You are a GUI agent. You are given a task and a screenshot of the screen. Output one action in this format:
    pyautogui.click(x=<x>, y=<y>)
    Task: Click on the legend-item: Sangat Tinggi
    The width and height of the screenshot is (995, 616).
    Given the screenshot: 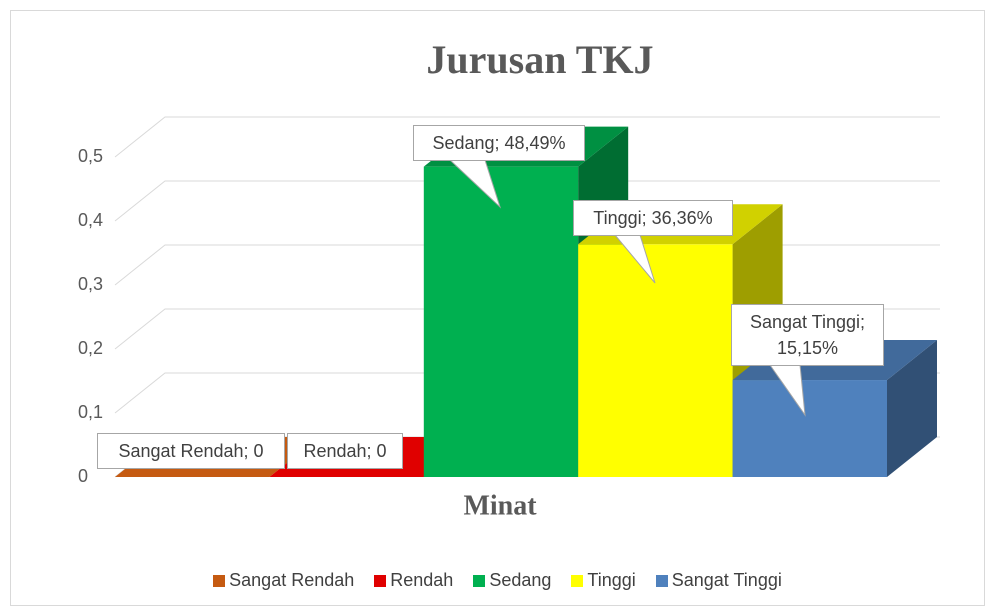 What is the action you would take?
    pyautogui.click(x=718, y=580)
    